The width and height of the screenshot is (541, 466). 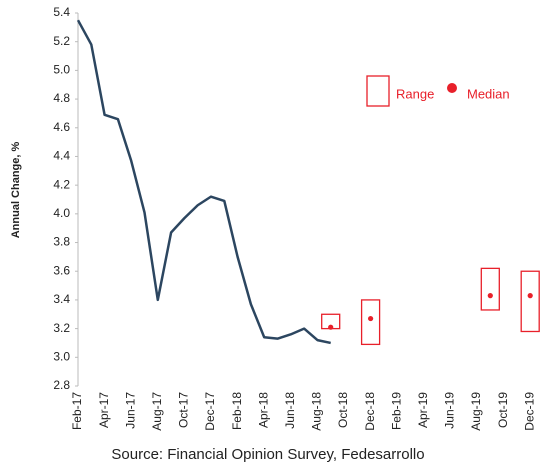 I want to click on x-tick-label: Aug-19, so click(x=476, y=411).